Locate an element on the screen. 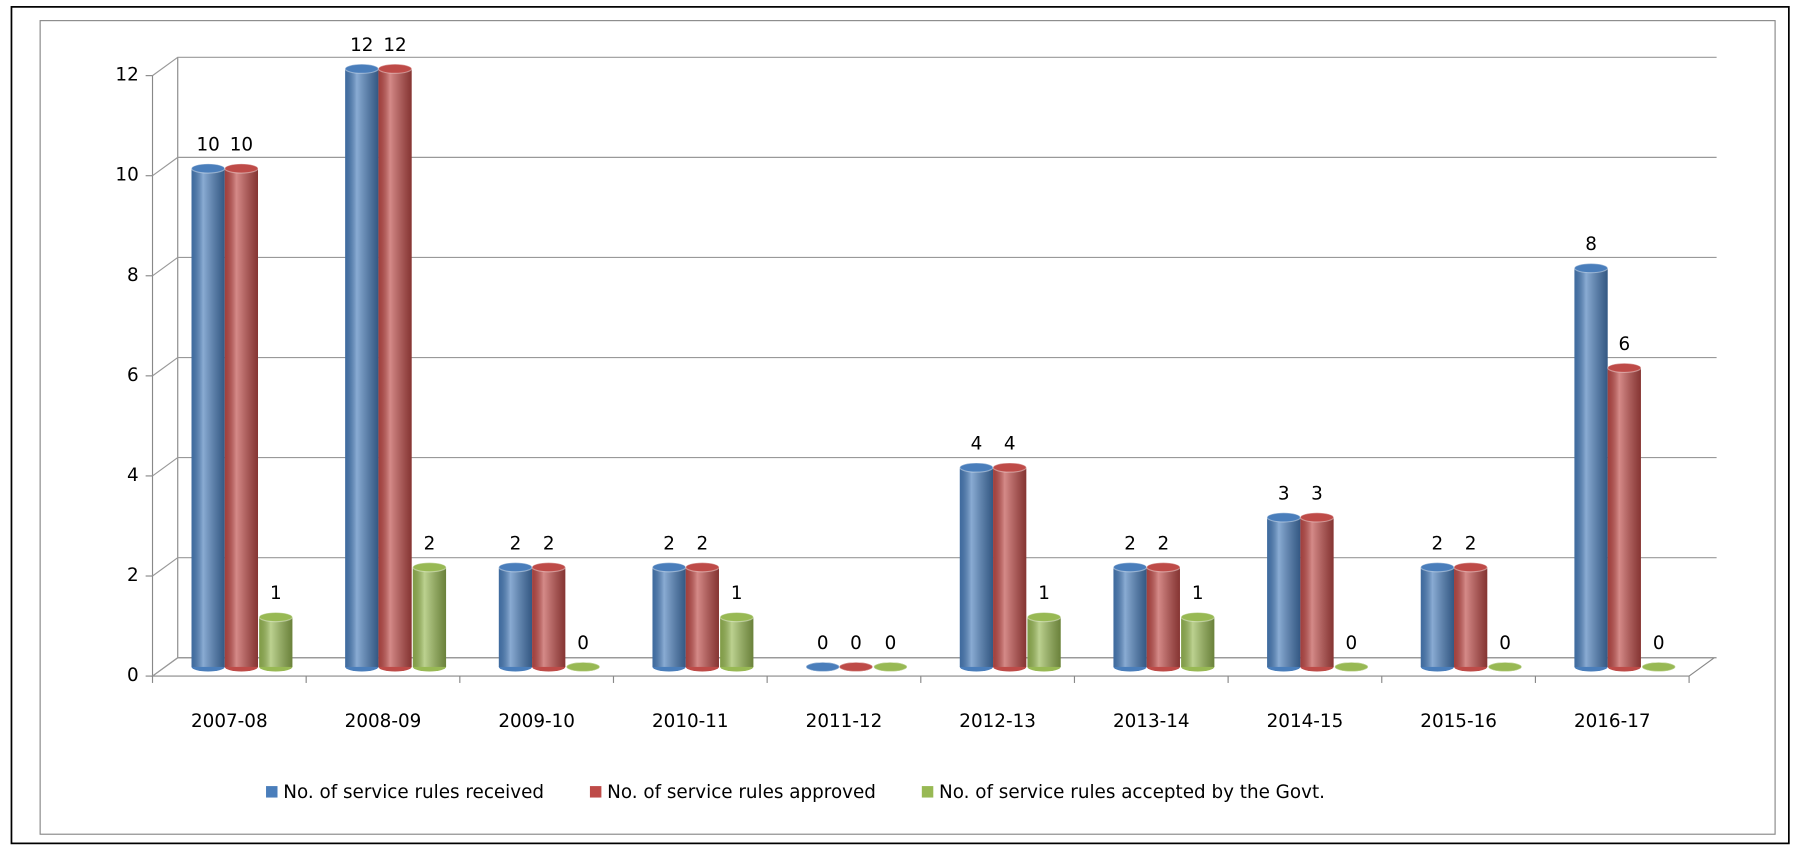 The image size is (1798, 848). value-label: 4 is located at coordinates (1010, 444).